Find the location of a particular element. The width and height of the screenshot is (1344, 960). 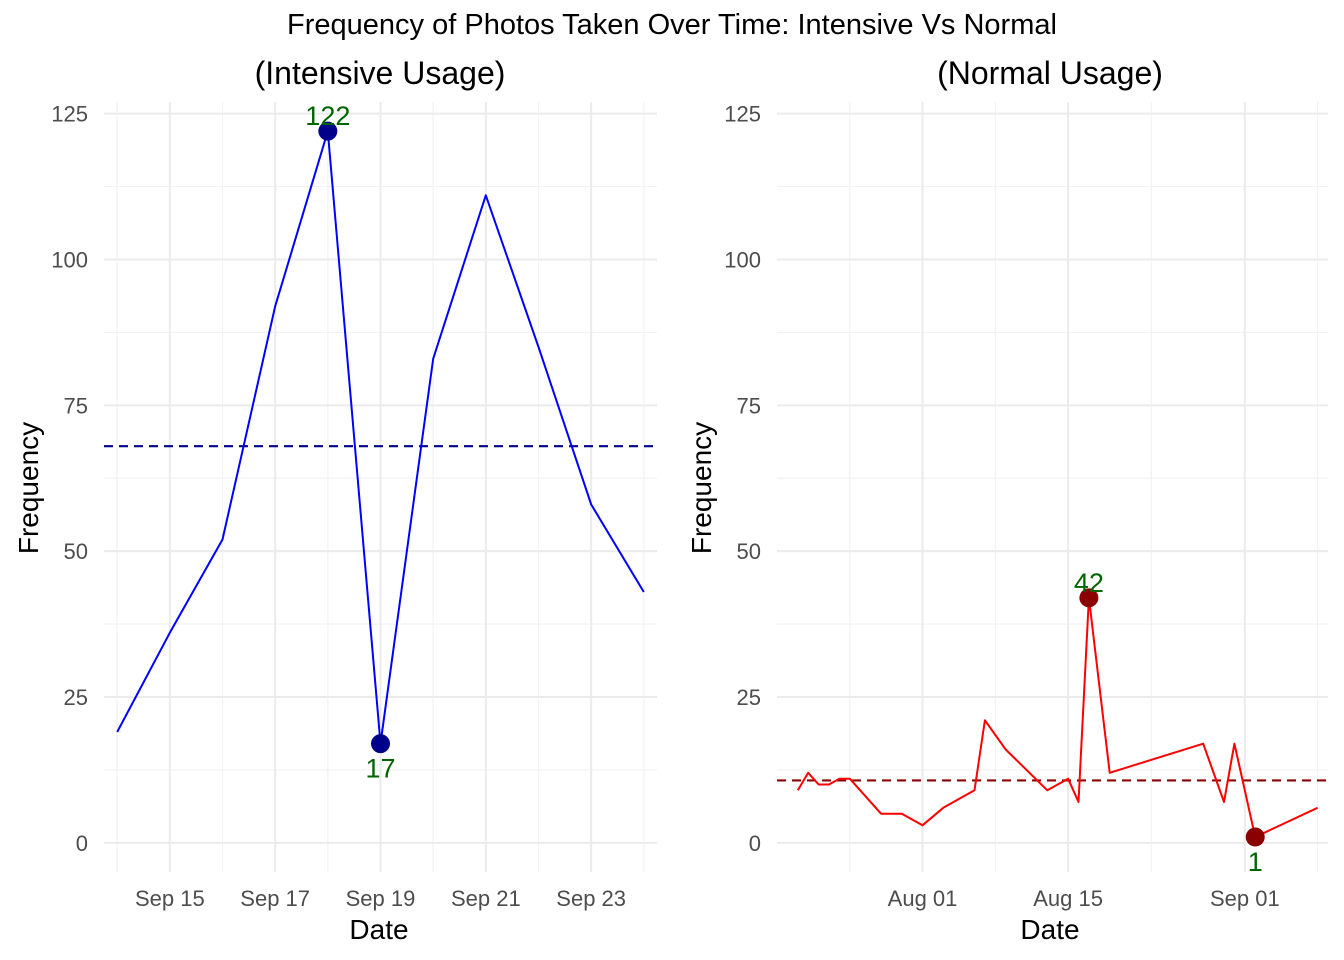

highlight-value-label: 122 is located at coordinates (327, 116).